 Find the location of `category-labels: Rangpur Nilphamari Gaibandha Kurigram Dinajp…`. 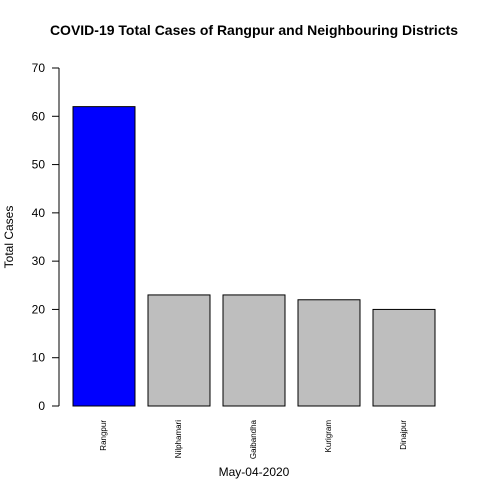

category-labels: Rangpur Nilphamari Gaibandha Kurigram Dinajp… is located at coordinates (253, 439).